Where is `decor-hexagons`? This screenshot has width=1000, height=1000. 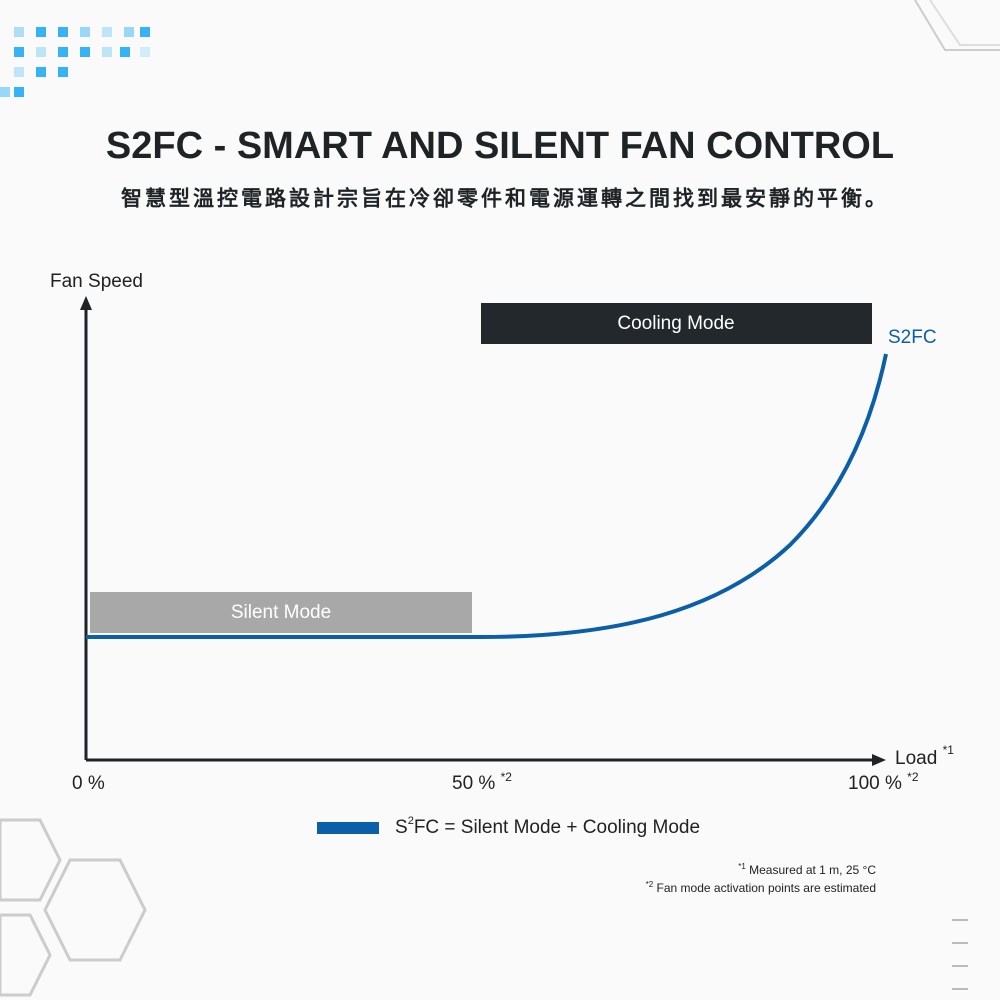
decor-hexagons is located at coordinates (73, 907).